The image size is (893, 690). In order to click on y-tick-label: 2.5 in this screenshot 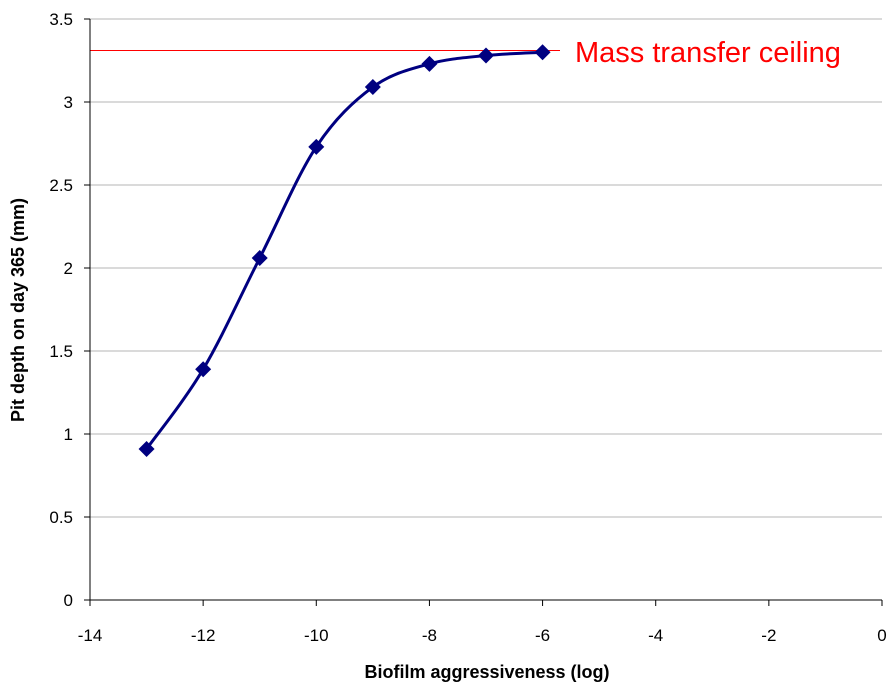, I will do `click(61, 185)`.